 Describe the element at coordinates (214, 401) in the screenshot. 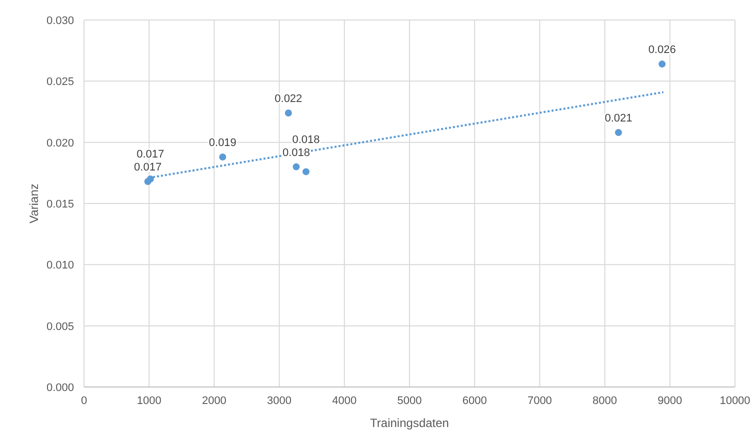

I see `x-tick-label: 2000` at that location.